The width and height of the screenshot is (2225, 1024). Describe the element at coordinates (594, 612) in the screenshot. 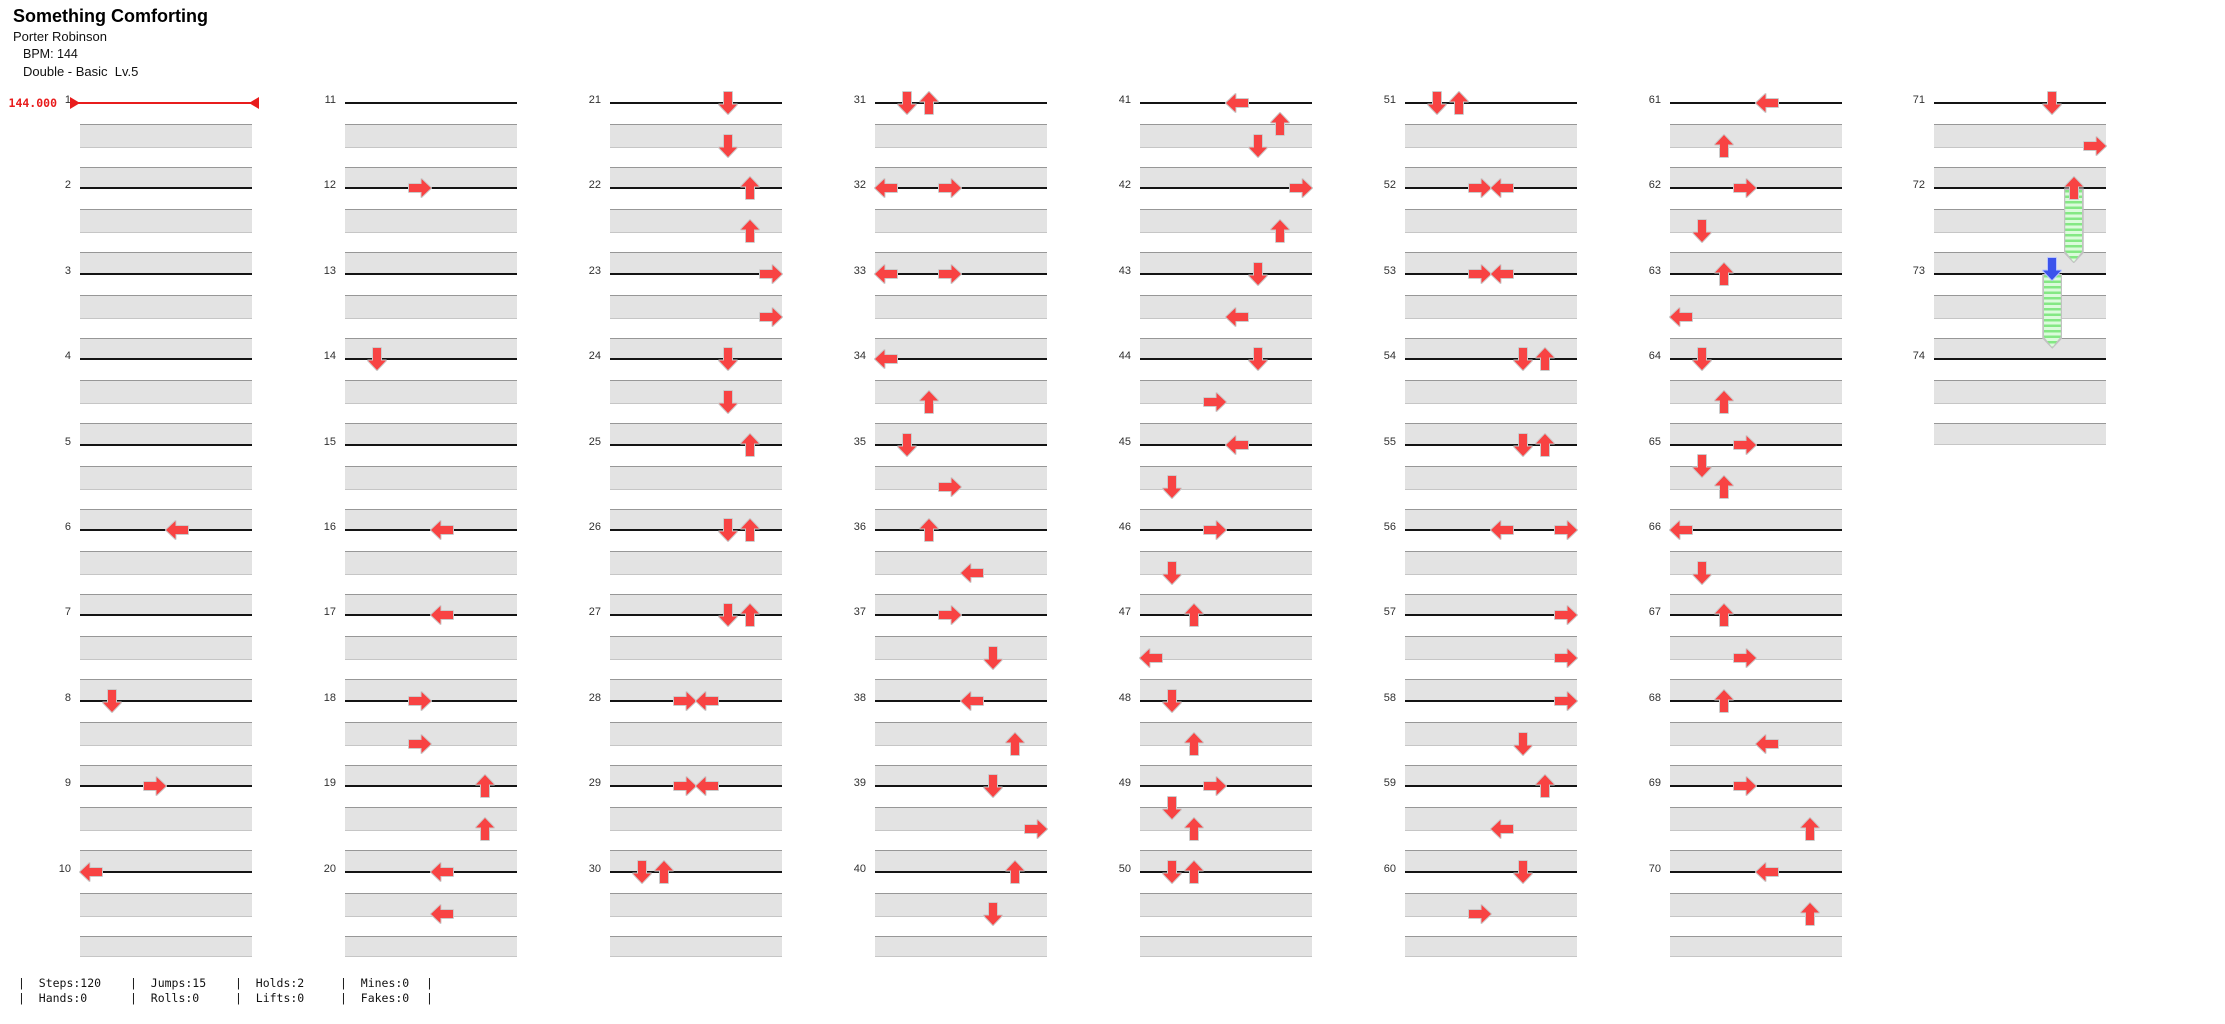

I see `measure-number: 27` at that location.